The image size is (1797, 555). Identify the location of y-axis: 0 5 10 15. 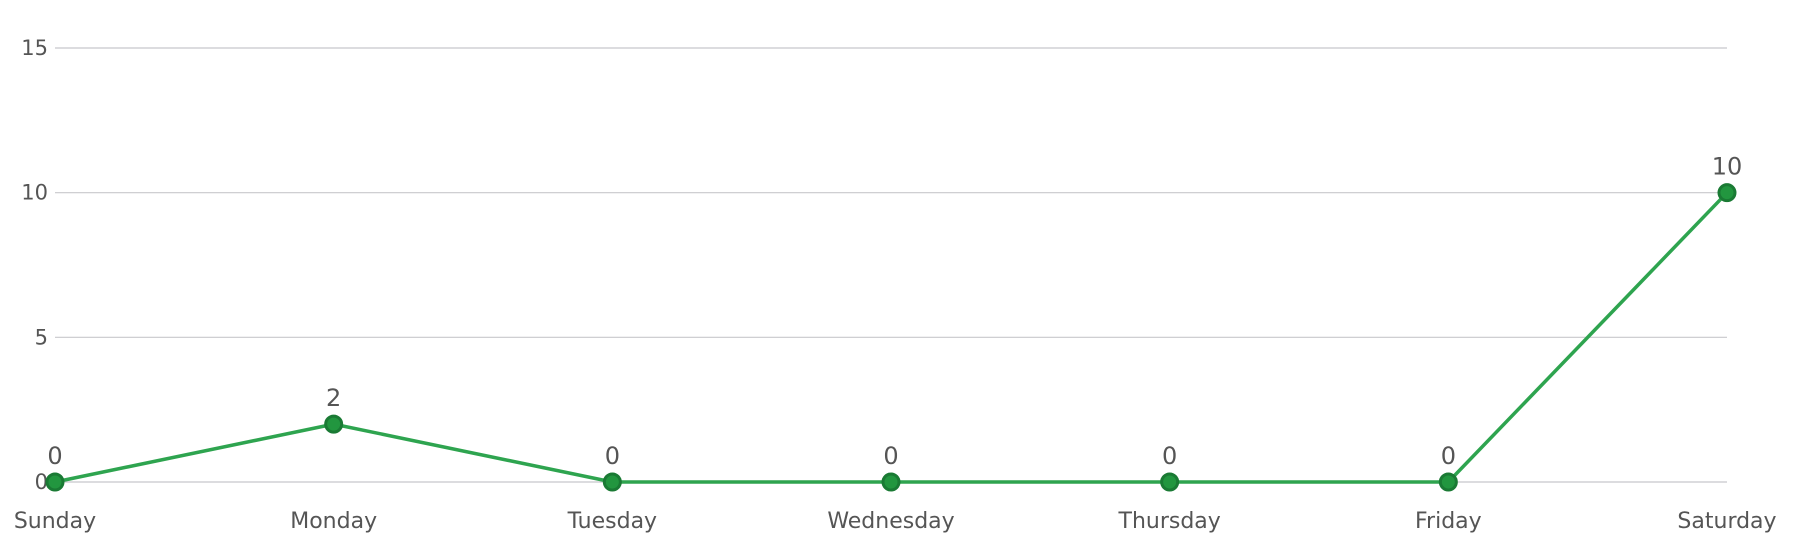
(34, 265).